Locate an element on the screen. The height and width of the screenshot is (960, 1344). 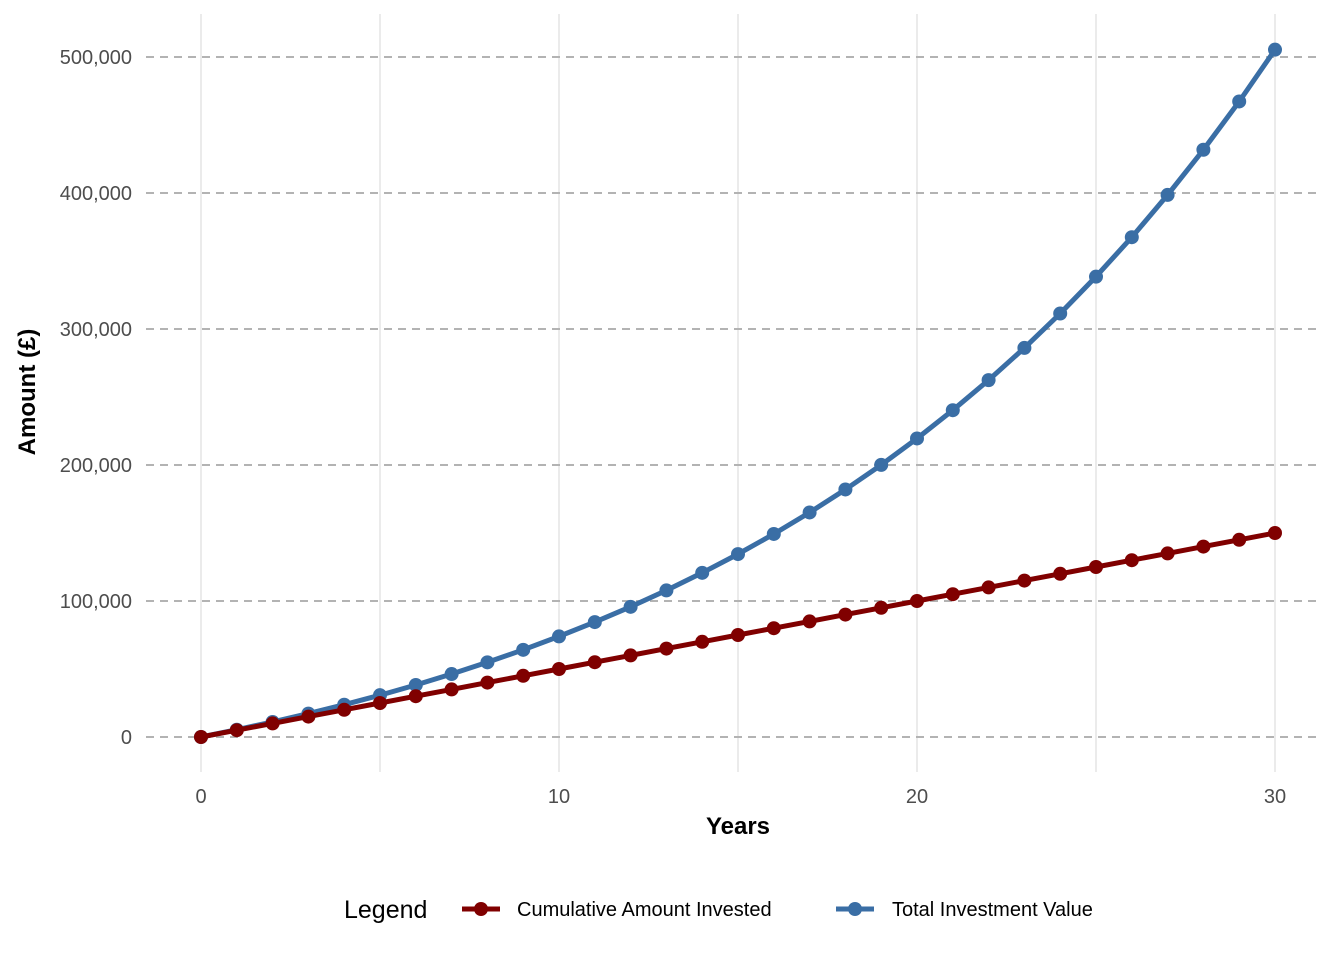
x-axis-title: Years is located at coordinates (738, 826).